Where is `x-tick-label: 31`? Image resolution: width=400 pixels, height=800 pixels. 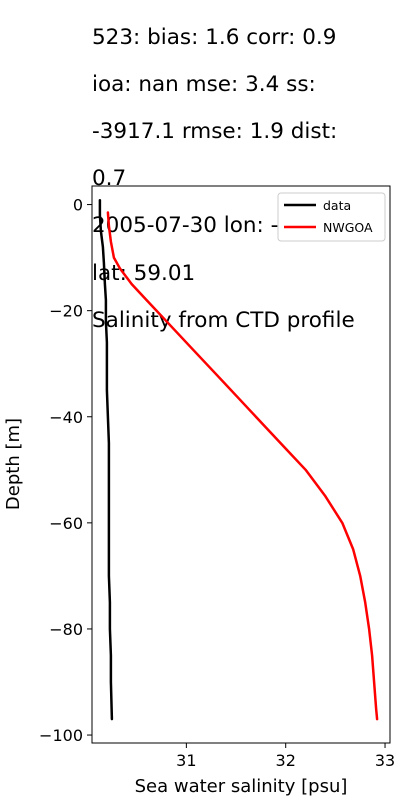
x-tick-label: 31 is located at coordinates (186, 760).